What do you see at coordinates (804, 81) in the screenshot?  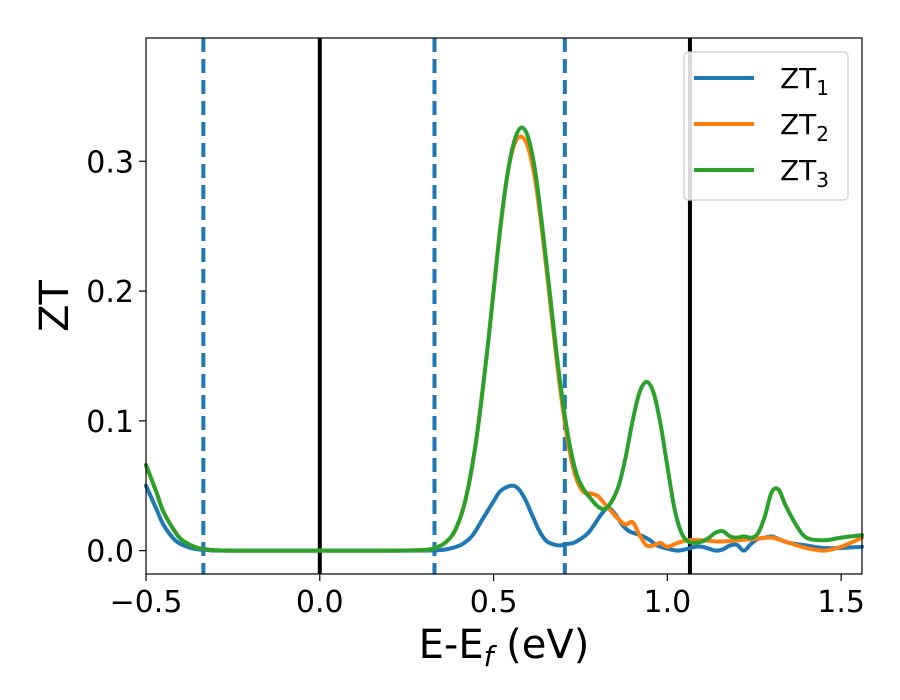 I see `legend-label: ZT1` at bounding box center [804, 81].